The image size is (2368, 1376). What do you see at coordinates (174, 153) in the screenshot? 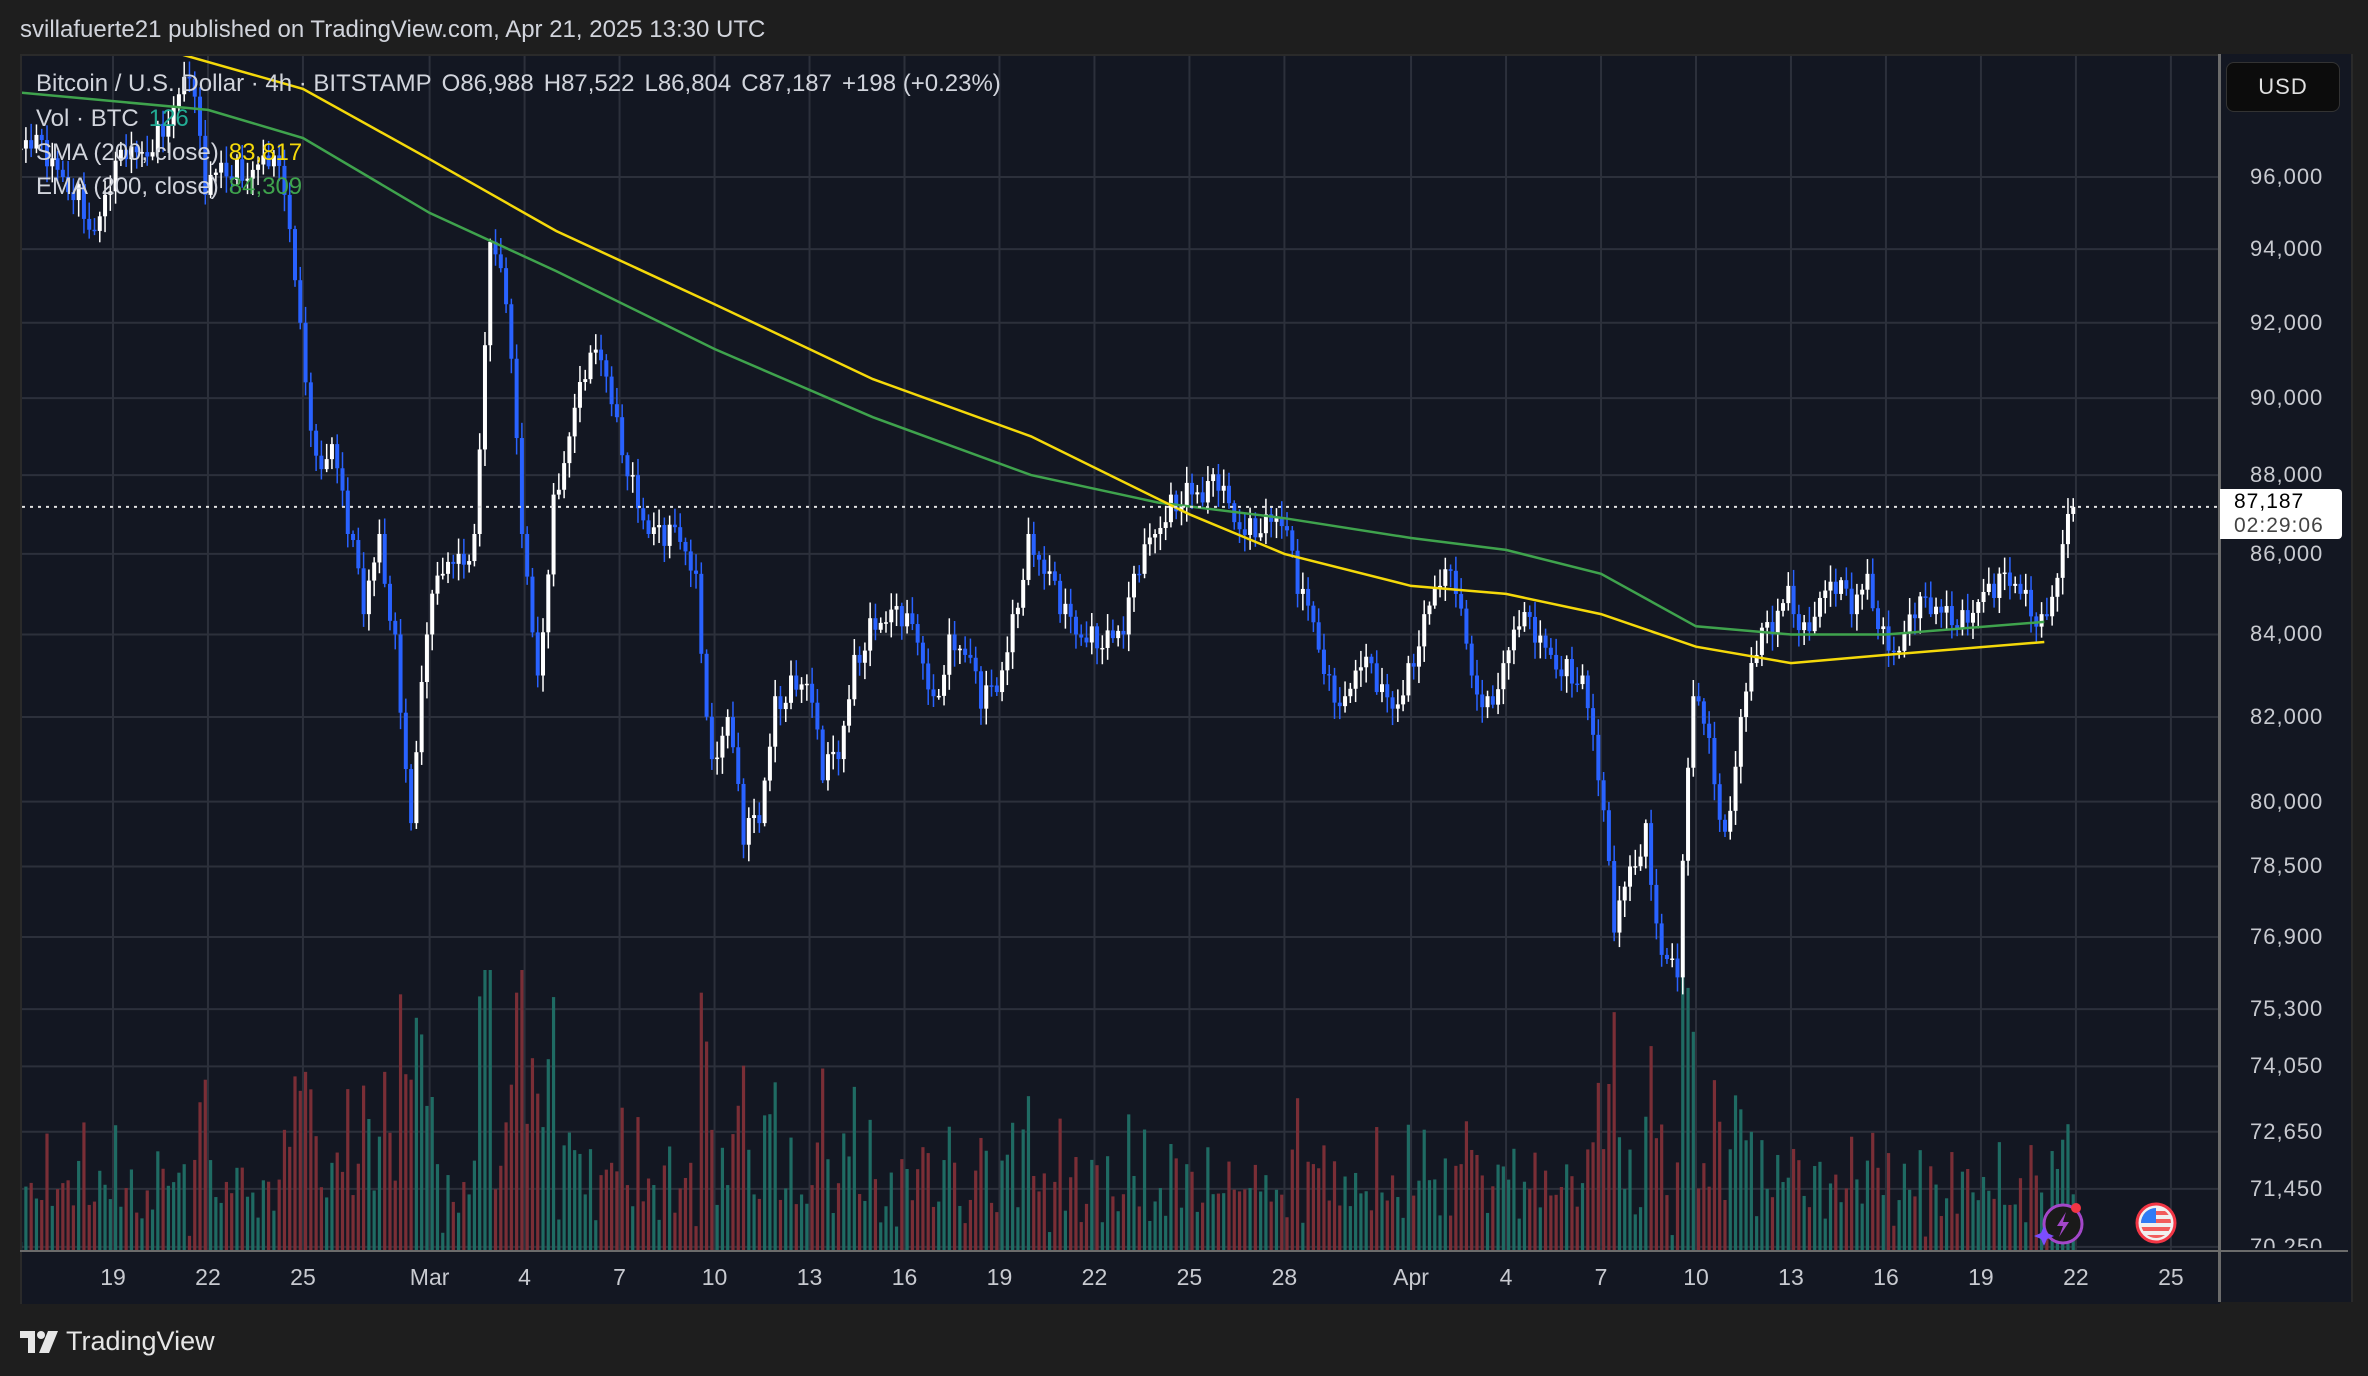
I see `legend-sma-row: SMA (200, close) 83,817` at bounding box center [174, 153].